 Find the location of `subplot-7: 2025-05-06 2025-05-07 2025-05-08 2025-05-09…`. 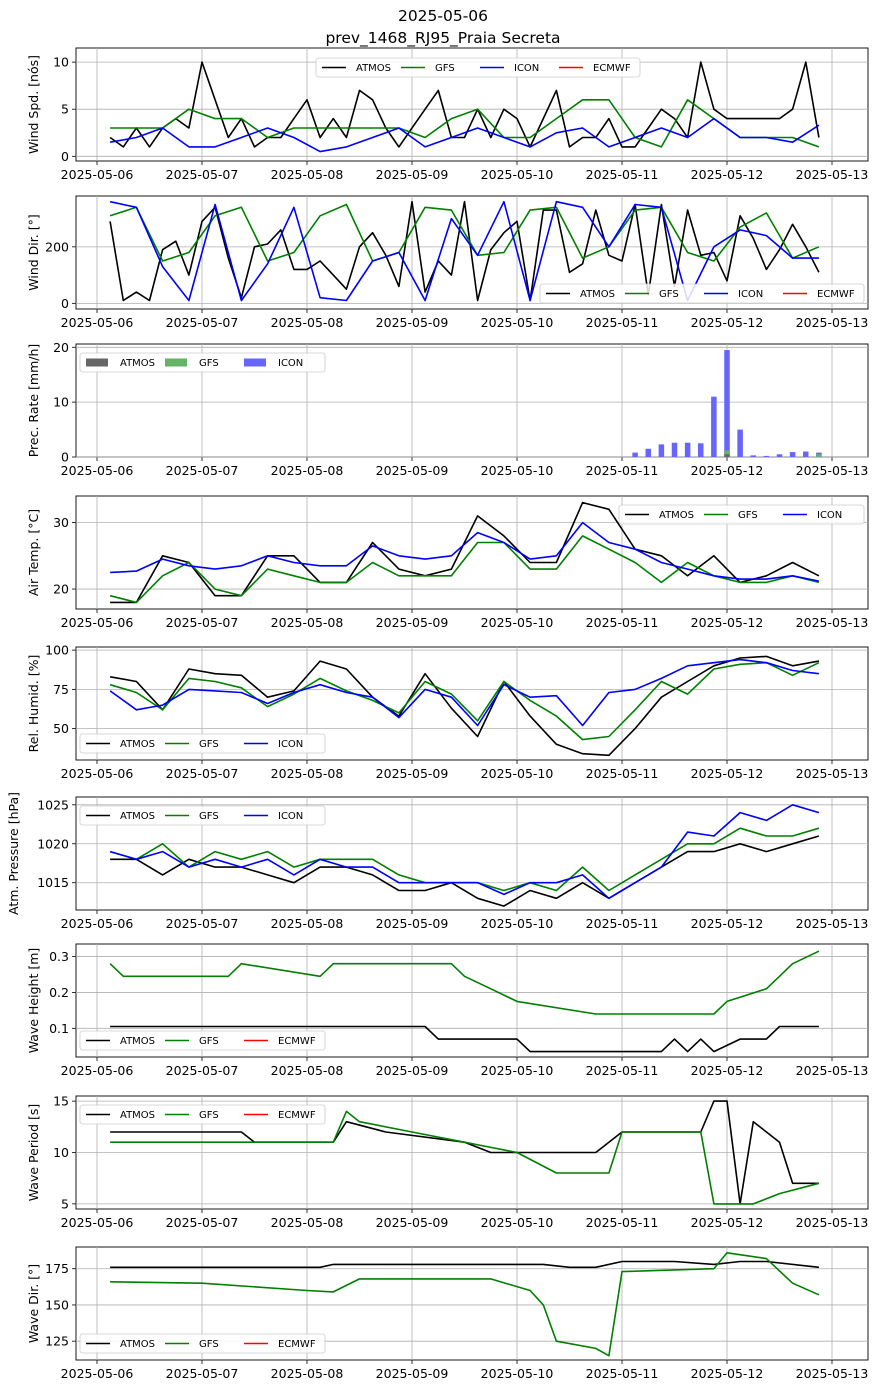

subplot-7: 2025-05-06 2025-05-07 2025-05-08 2025-05-09… is located at coordinates (447, 1010).